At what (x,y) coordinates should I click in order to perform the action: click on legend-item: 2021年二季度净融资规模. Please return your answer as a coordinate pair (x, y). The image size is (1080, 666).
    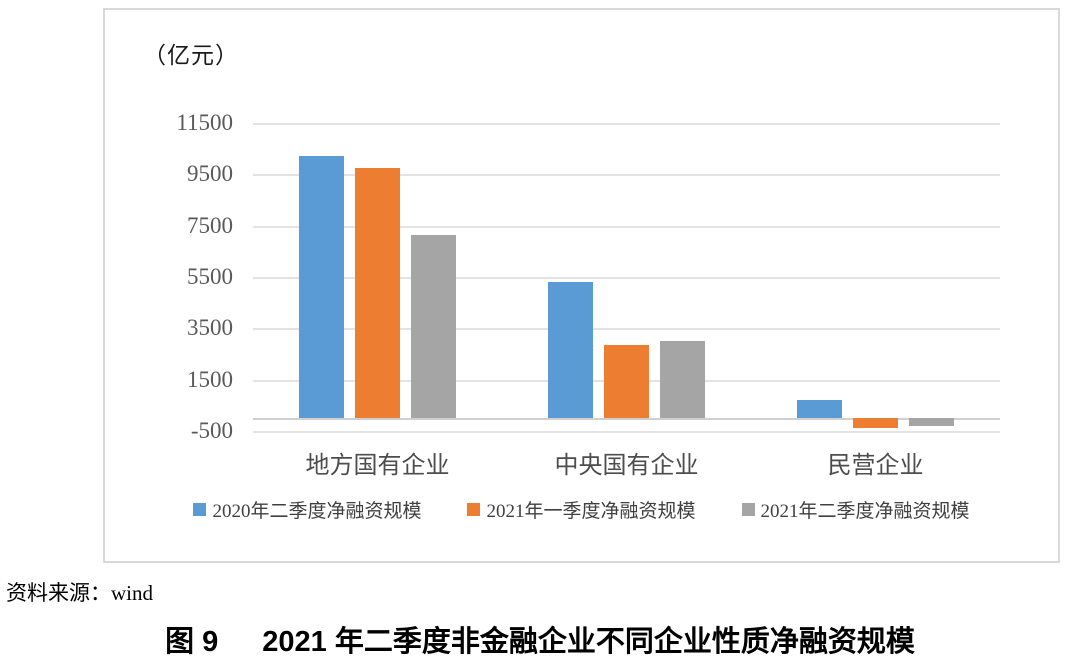
    Looking at the image, I should click on (855, 509).